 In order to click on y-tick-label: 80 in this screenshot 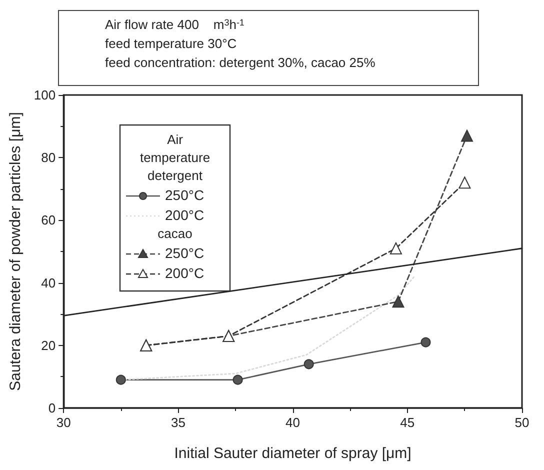, I will do `click(48, 158)`.